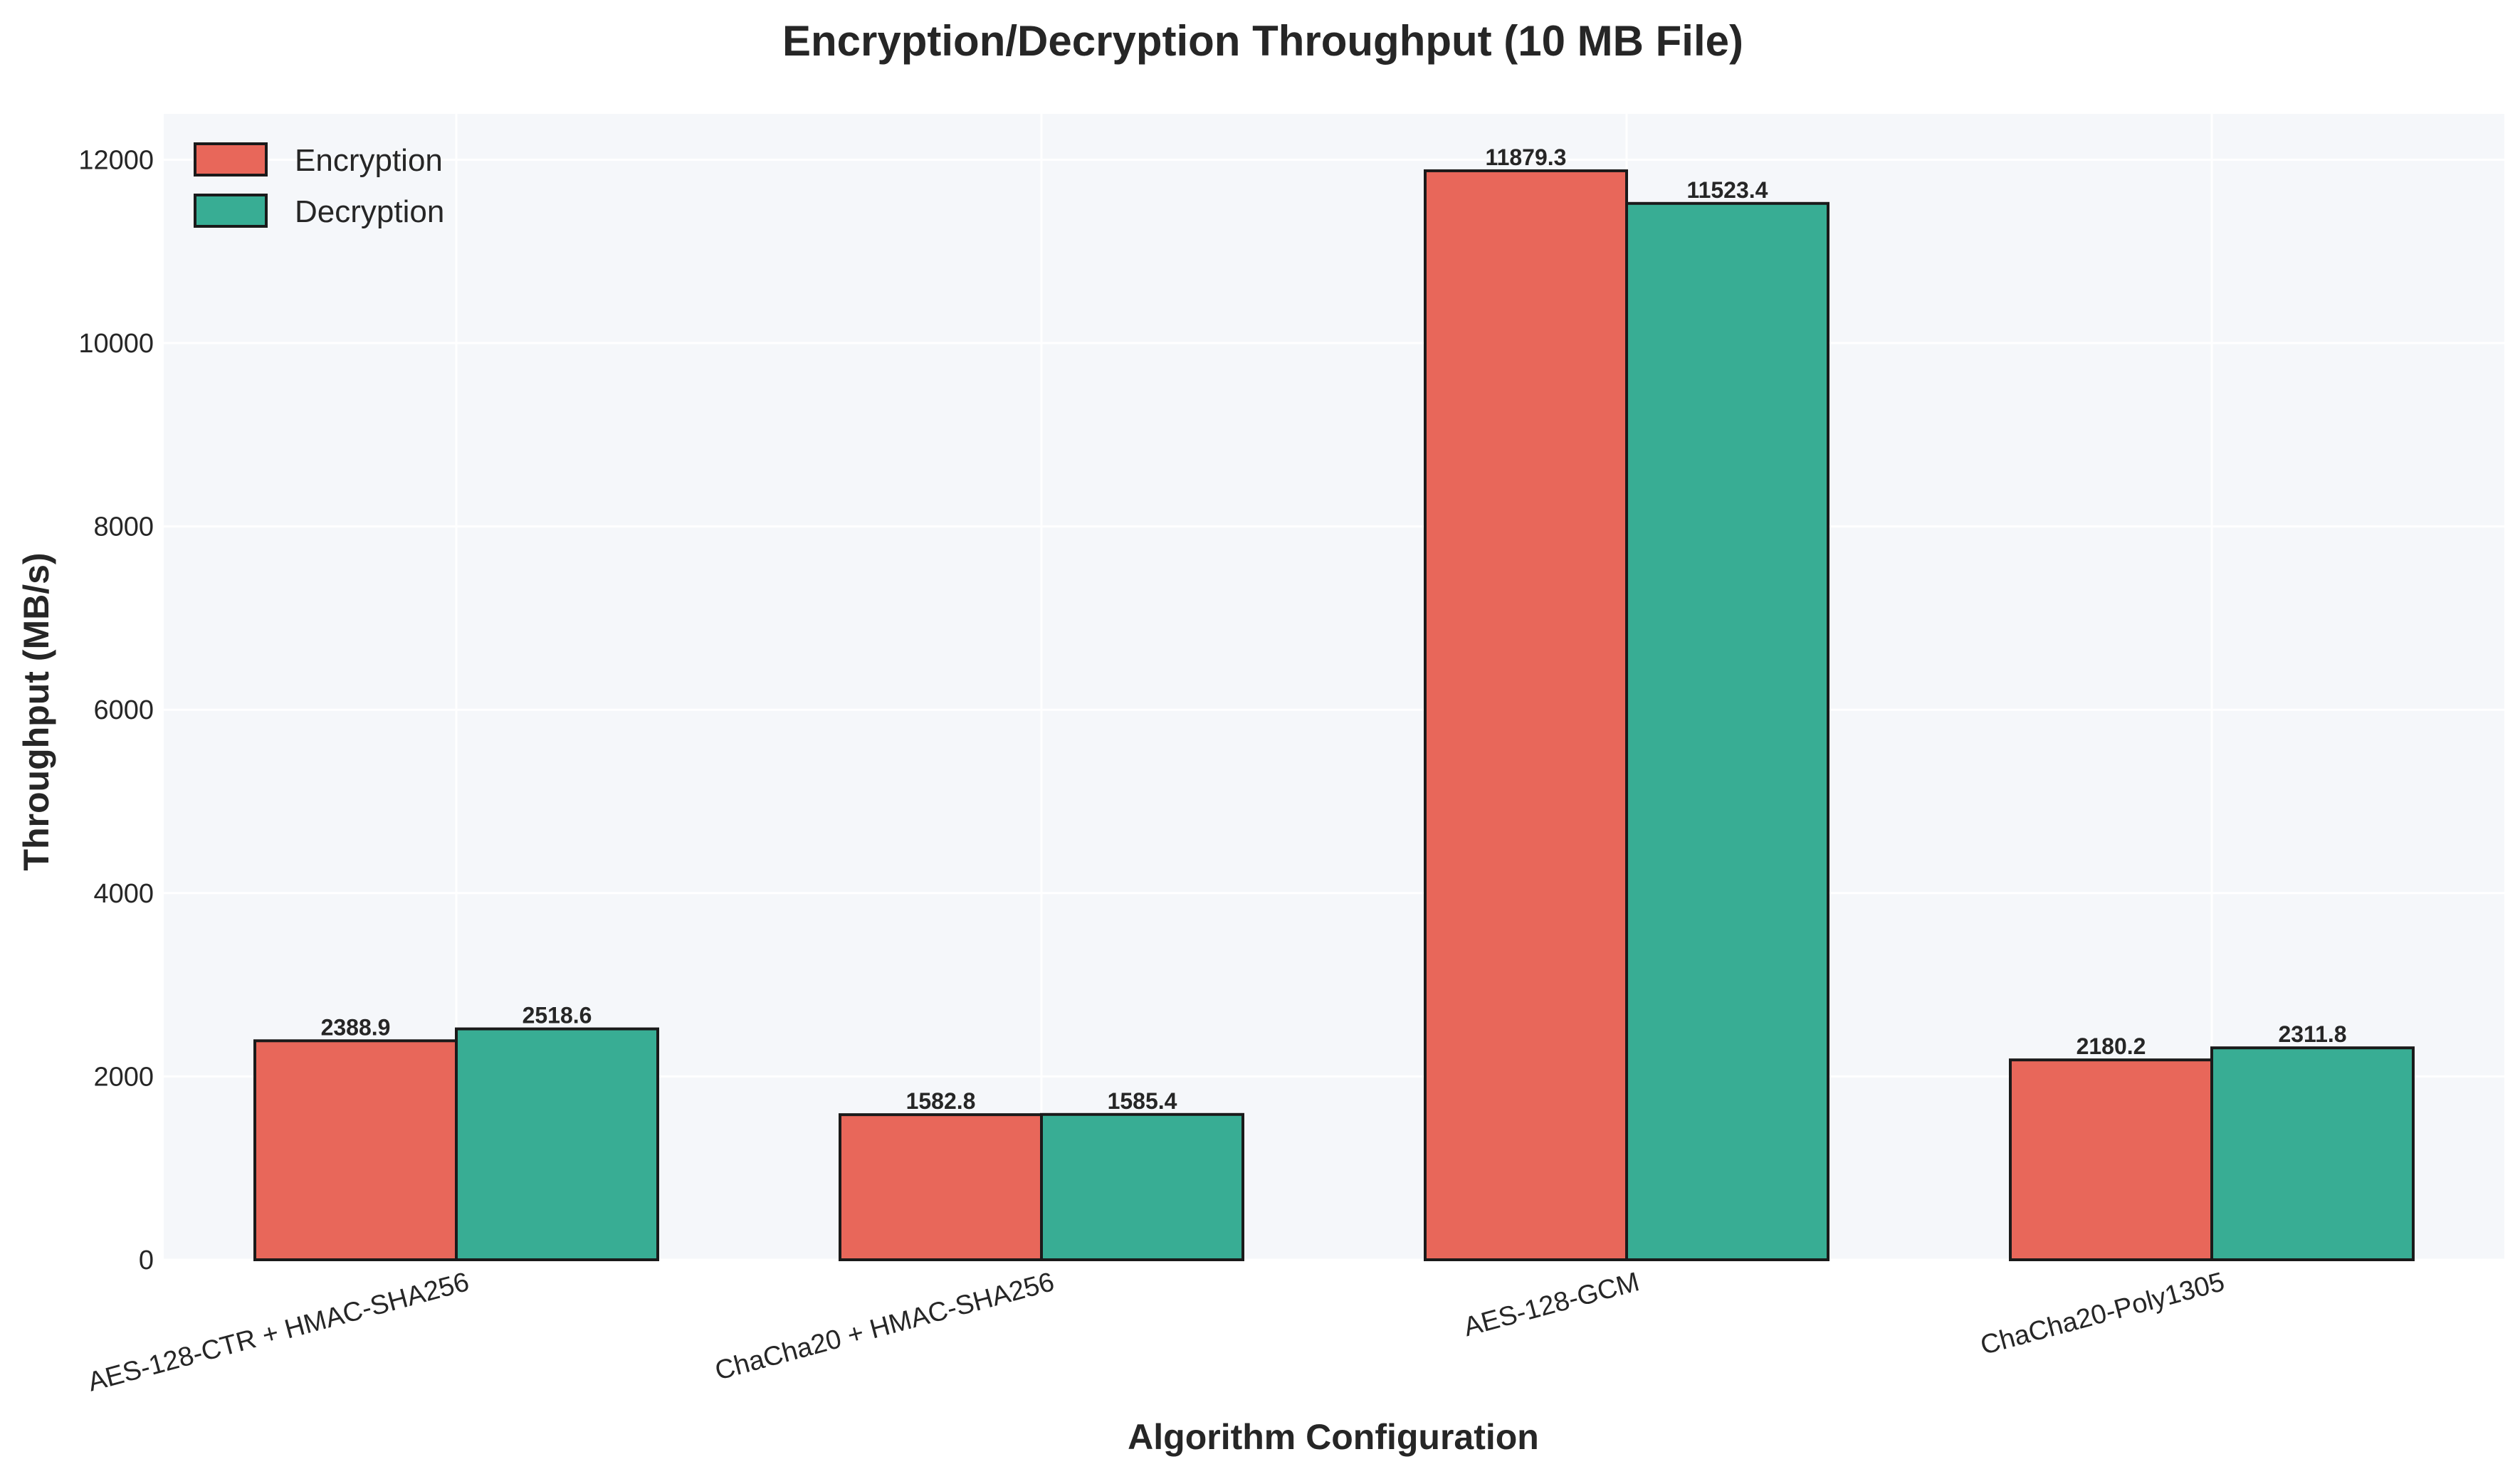 The height and width of the screenshot is (1474, 2520). I want to click on y-tick-label: 6000, so click(123, 710).